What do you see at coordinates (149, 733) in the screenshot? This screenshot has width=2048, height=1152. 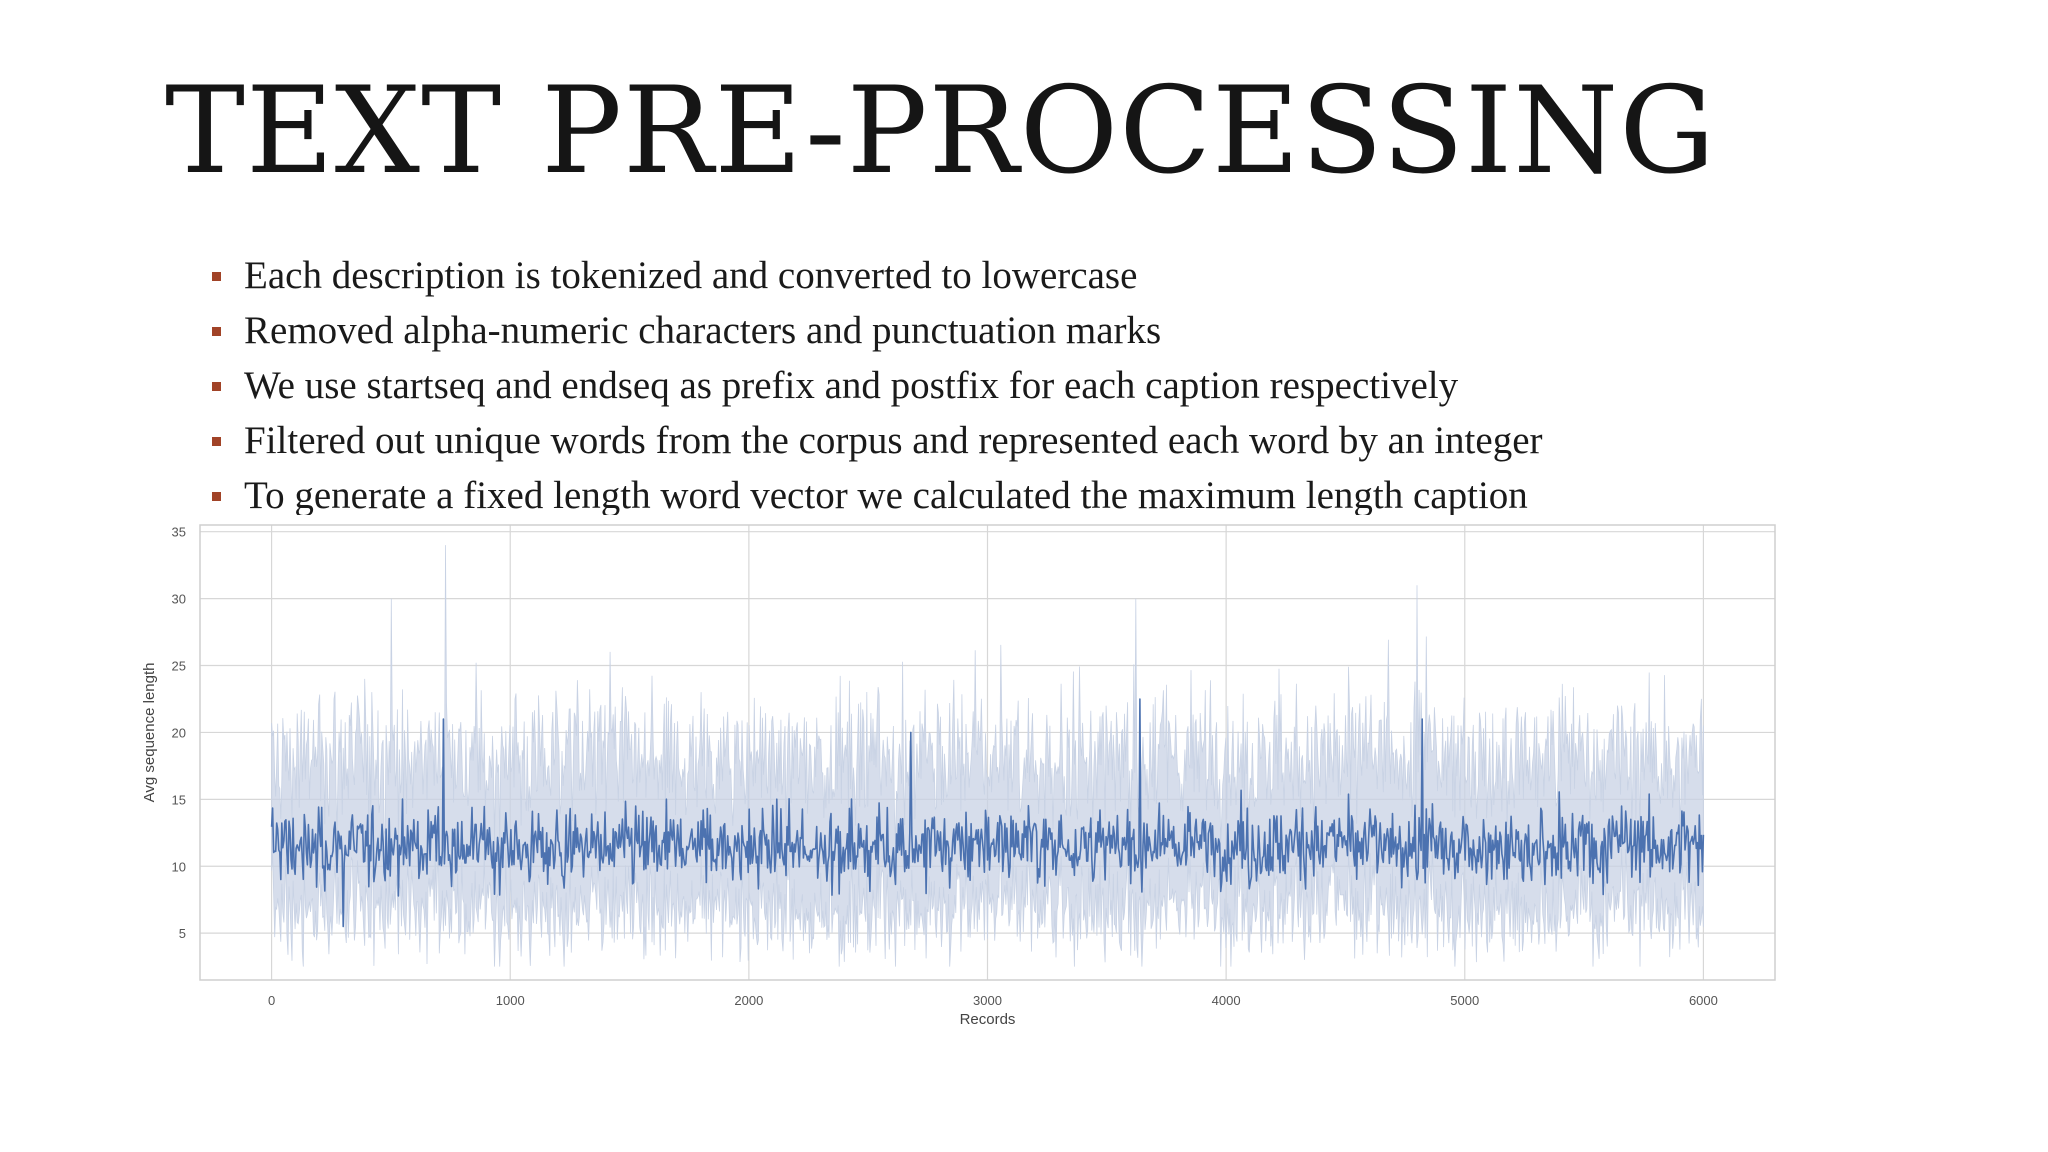 I see `y-axis-label: Avg sequence length` at bounding box center [149, 733].